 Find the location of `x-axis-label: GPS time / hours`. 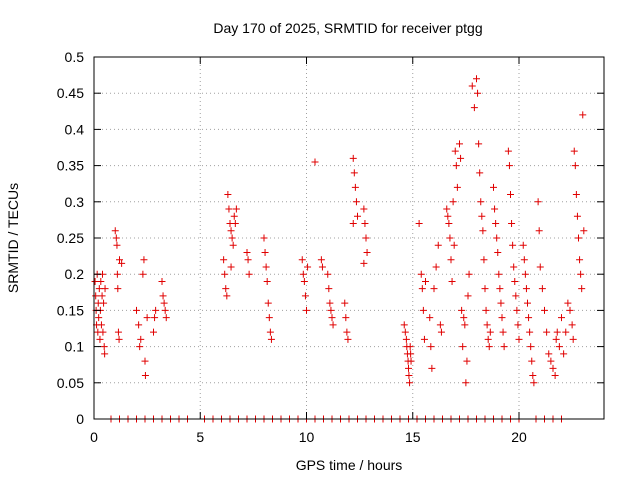

x-axis-label: GPS time / hours is located at coordinates (349, 465).